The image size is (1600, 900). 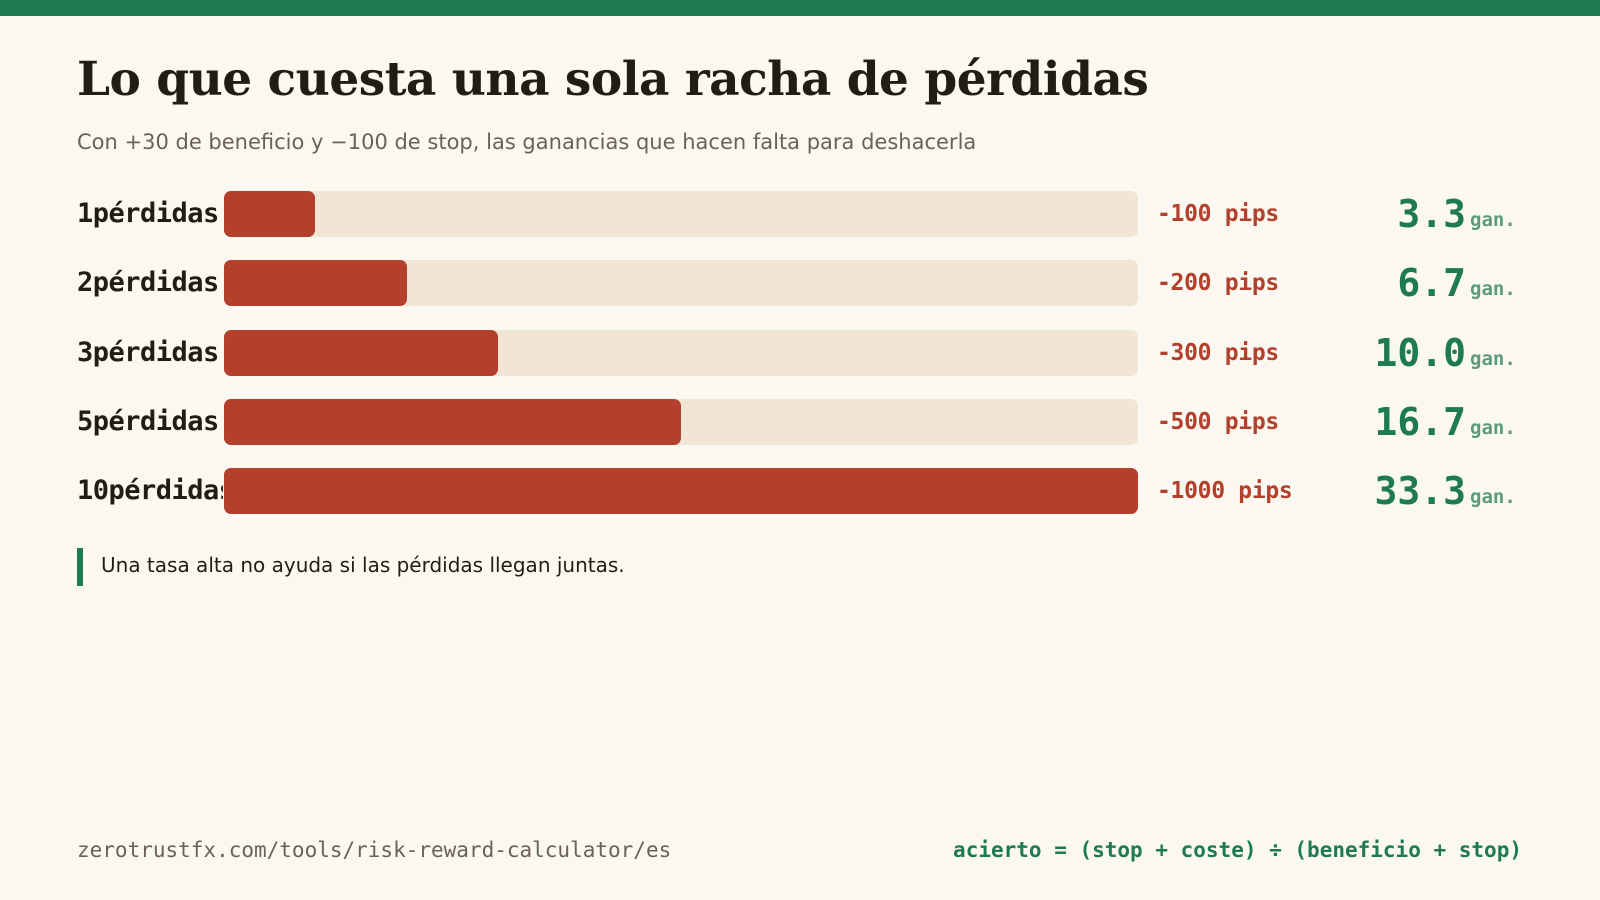 I want to click on category-label: 10pérdidas, so click(x=150, y=490).